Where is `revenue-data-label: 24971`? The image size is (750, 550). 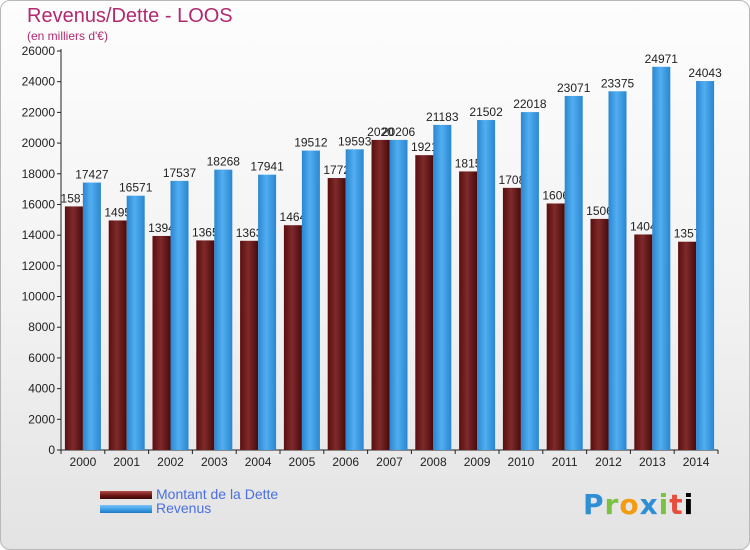
revenue-data-label: 24971 is located at coordinates (662, 59).